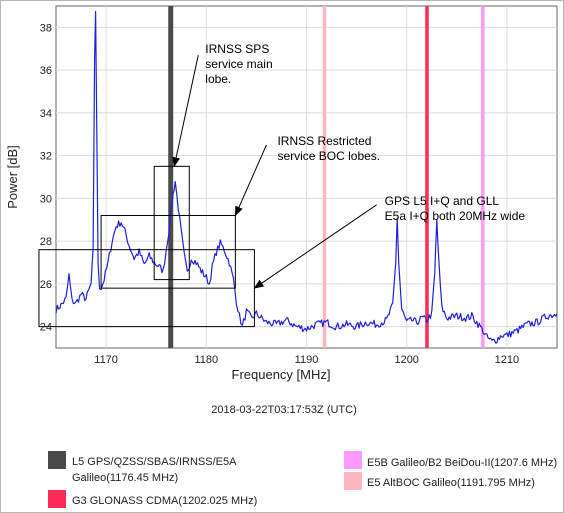  Describe the element at coordinates (462, 463) in the screenshot. I see `legend-label-e5b: E5B Galileo/B2 BeiDou-II(1207.6 MHz)` at that location.